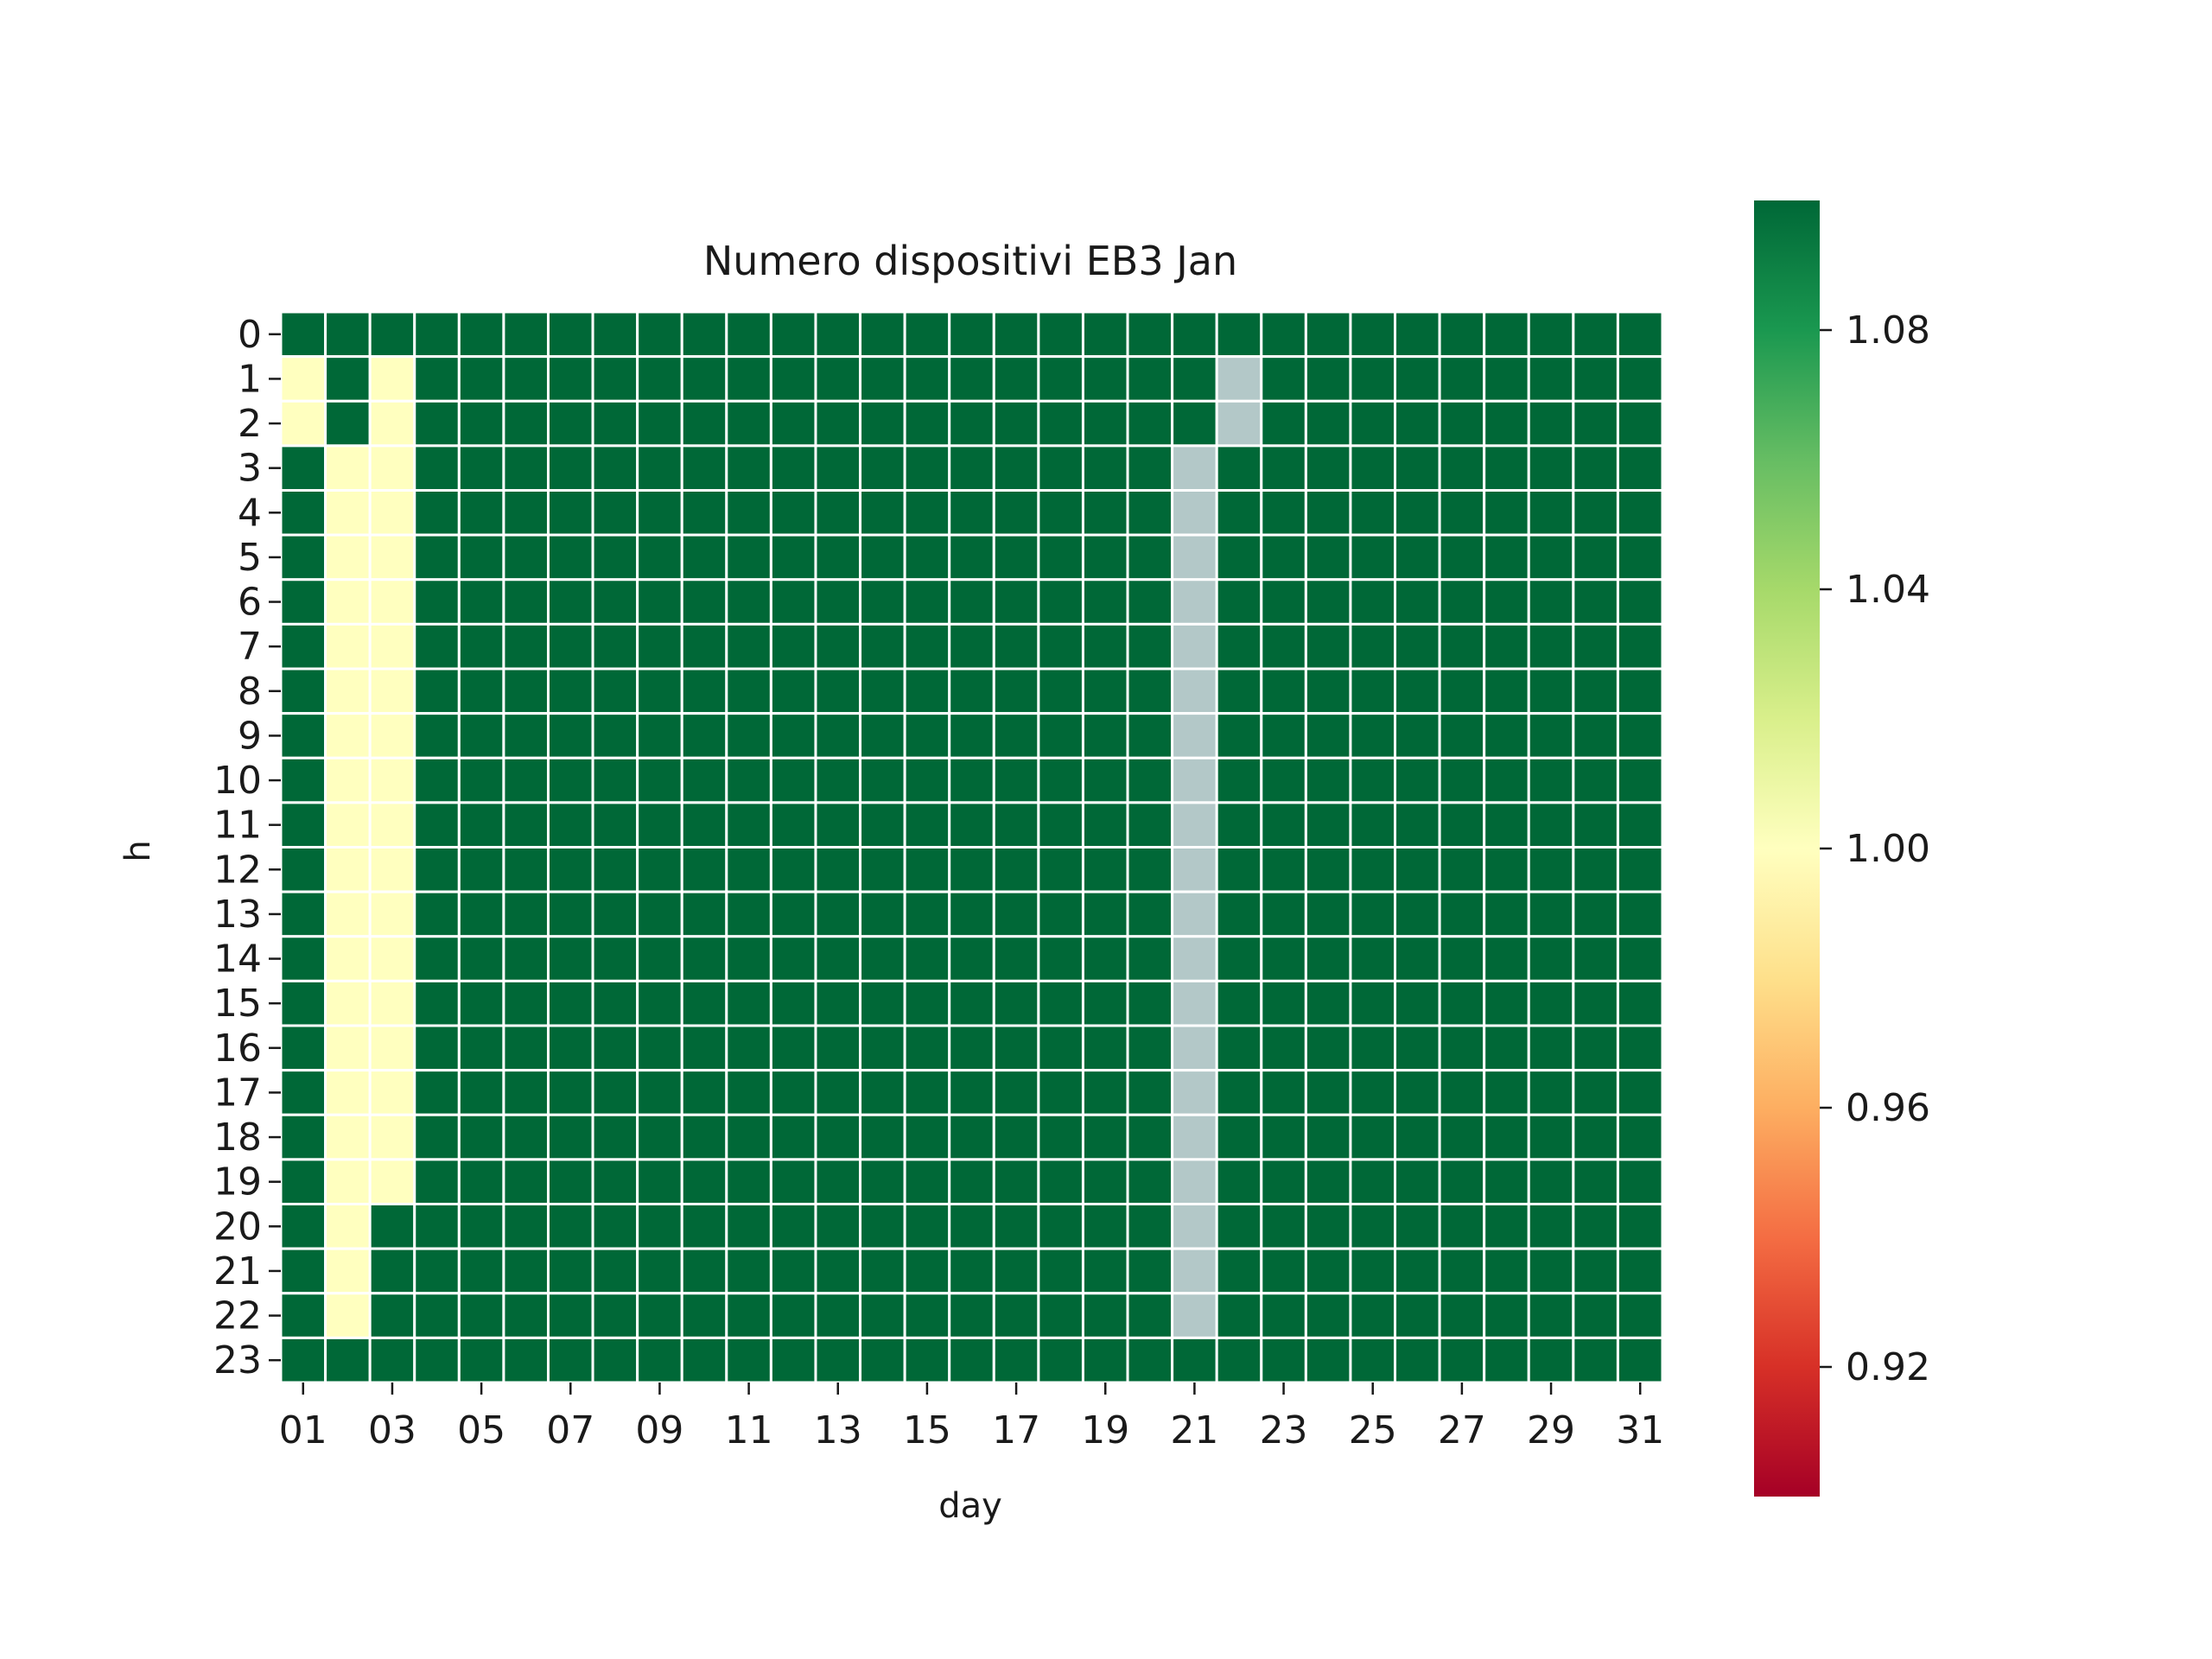 The image size is (2212, 1659). What do you see at coordinates (1373, 1430) in the screenshot?
I see `x-tick-label: 25` at bounding box center [1373, 1430].